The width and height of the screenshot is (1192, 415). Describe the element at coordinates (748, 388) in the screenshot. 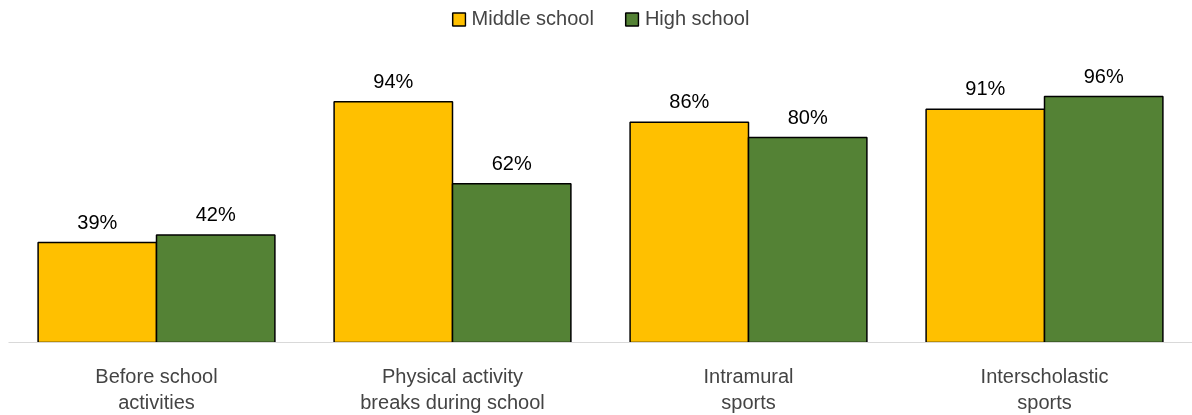

I see `x-tick-label: Intramural sports` at that location.